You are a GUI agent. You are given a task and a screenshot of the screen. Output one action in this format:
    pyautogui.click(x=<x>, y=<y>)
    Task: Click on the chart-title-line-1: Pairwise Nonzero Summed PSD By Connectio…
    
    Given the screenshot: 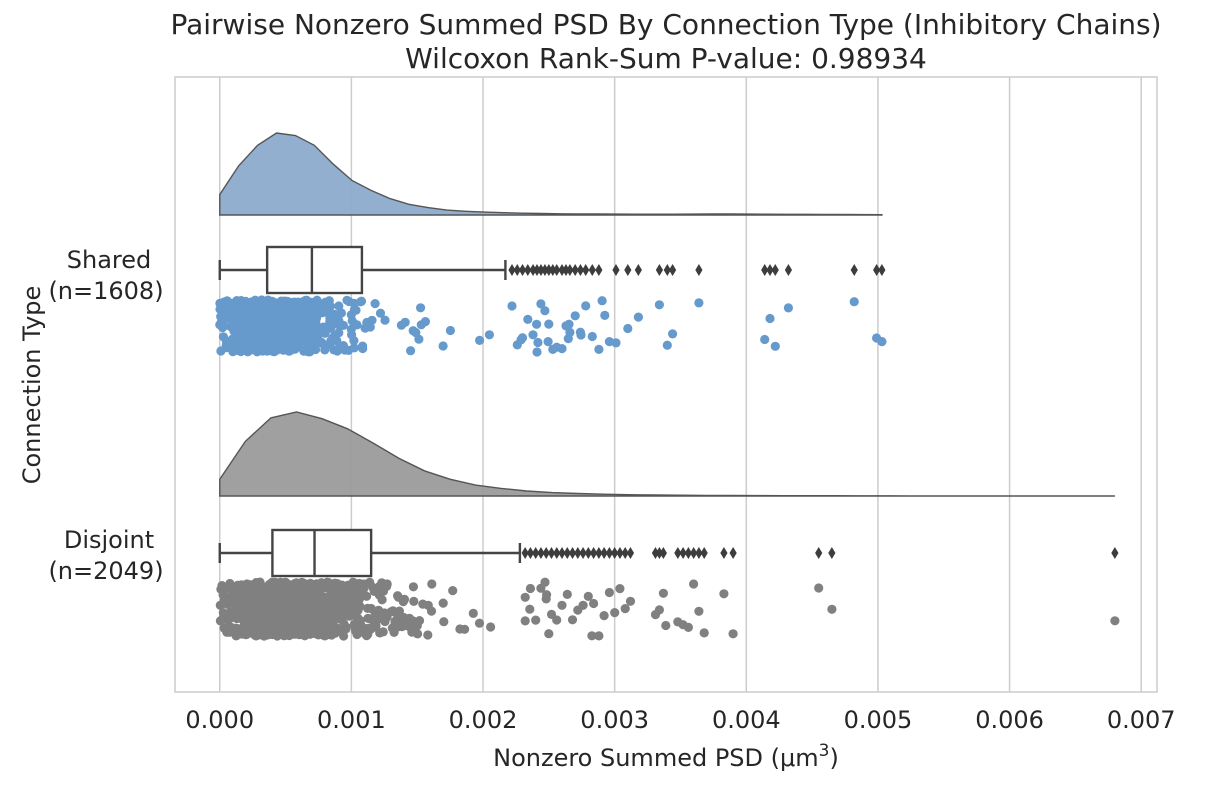 What is the action you would take?
    pyautogui.click(x=665, y=24)
    